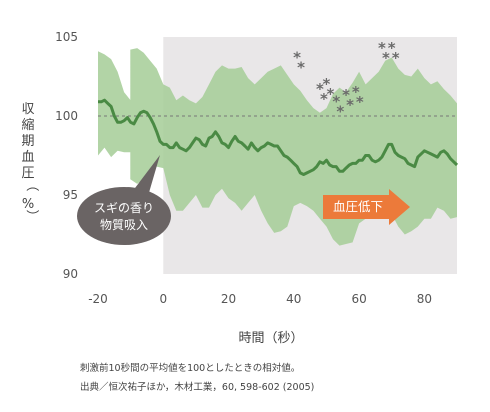 The image size is (490, 412). Describe the element at coordinates (278, 137) in the screenshot. I see `mean-blood-pressure-line` at that location.